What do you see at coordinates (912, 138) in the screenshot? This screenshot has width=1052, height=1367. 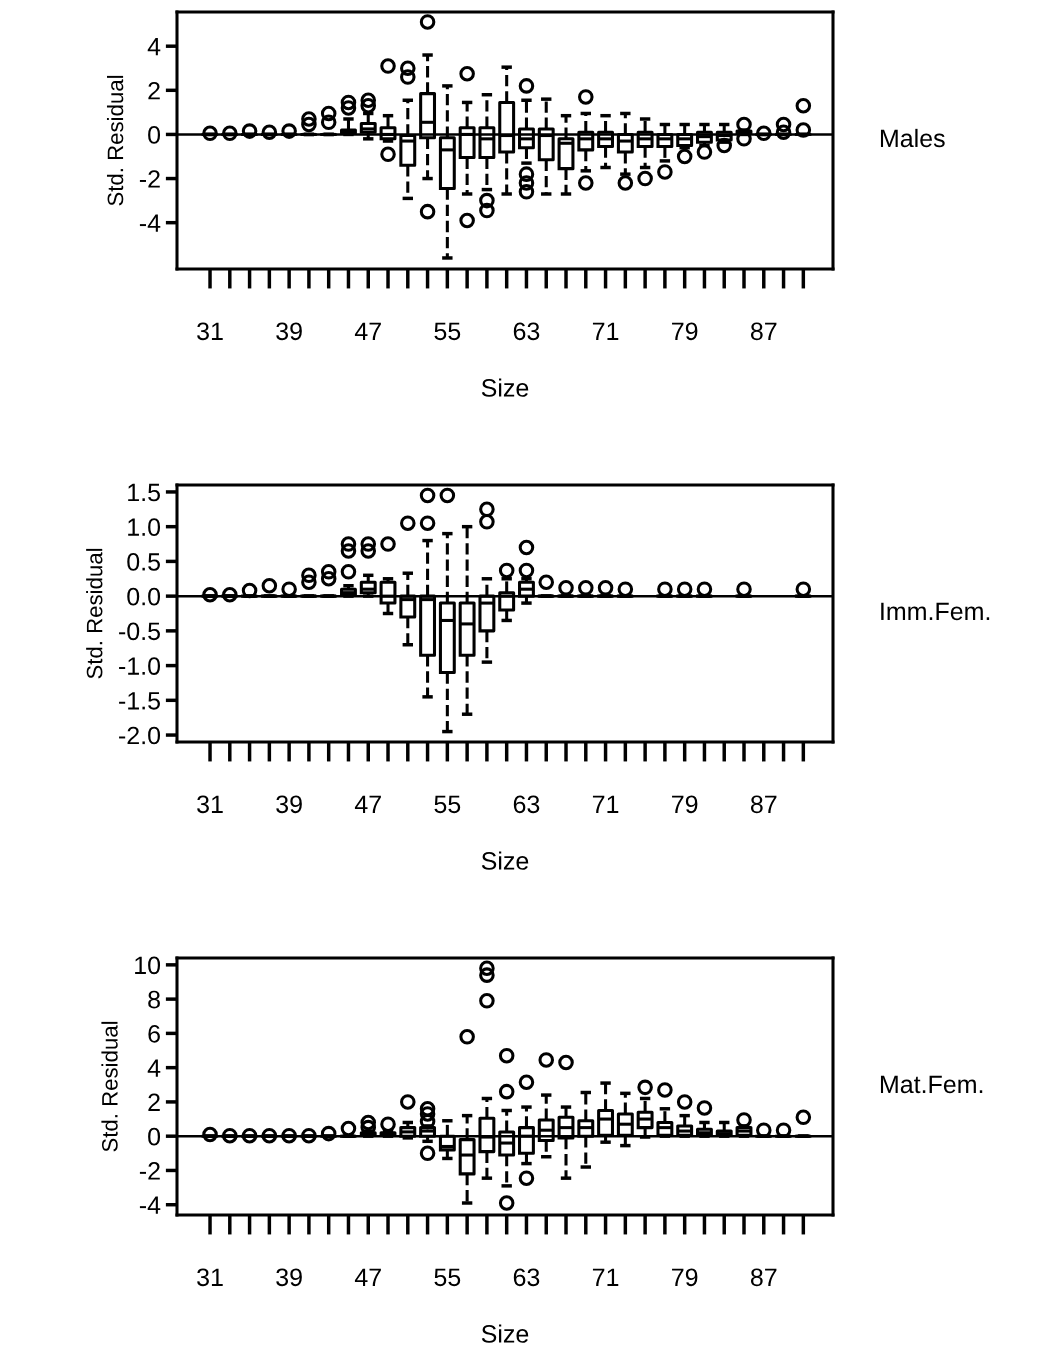 I see `text: Males` at bounding box center [912, 138].